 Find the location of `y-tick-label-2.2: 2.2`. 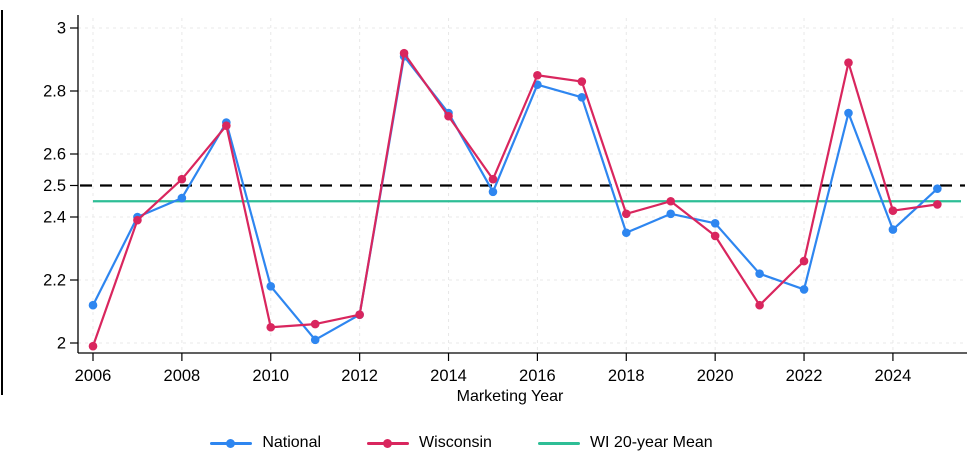

y-tick-label-2.2: 2.2 is located at coordinates (54, 281).